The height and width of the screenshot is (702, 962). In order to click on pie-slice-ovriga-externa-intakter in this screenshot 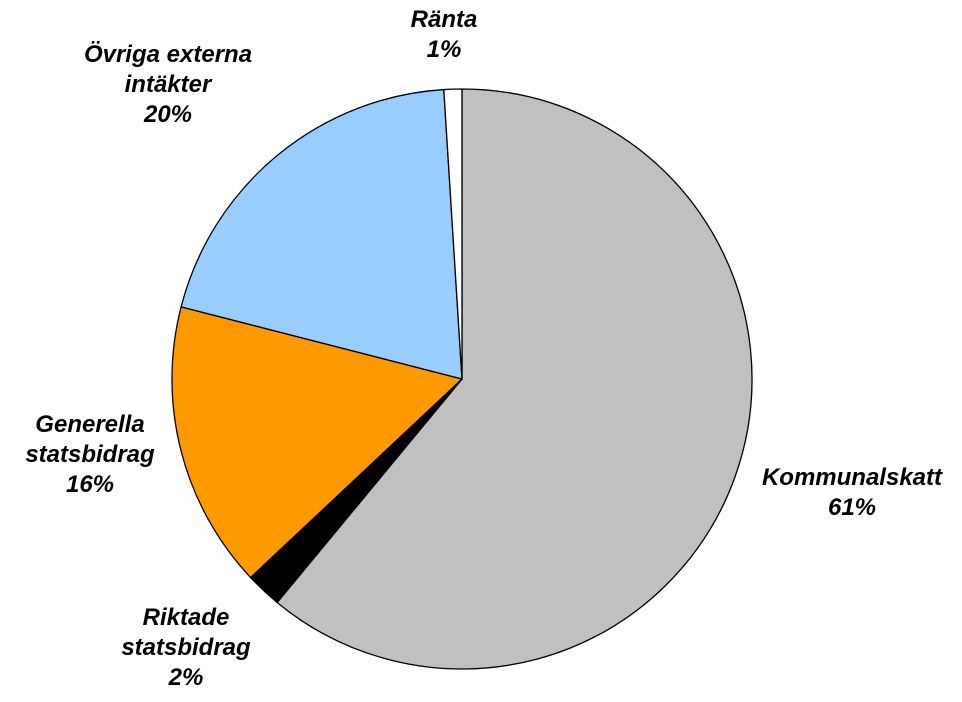, I will do `click(321, 234)`.